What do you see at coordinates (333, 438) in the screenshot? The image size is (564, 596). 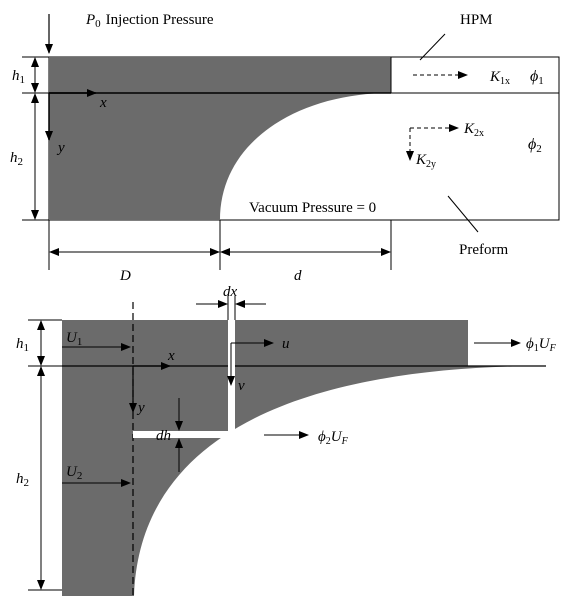 I see `phi2-uf-label: ϕ2UF` at bounding box center [333, 438].